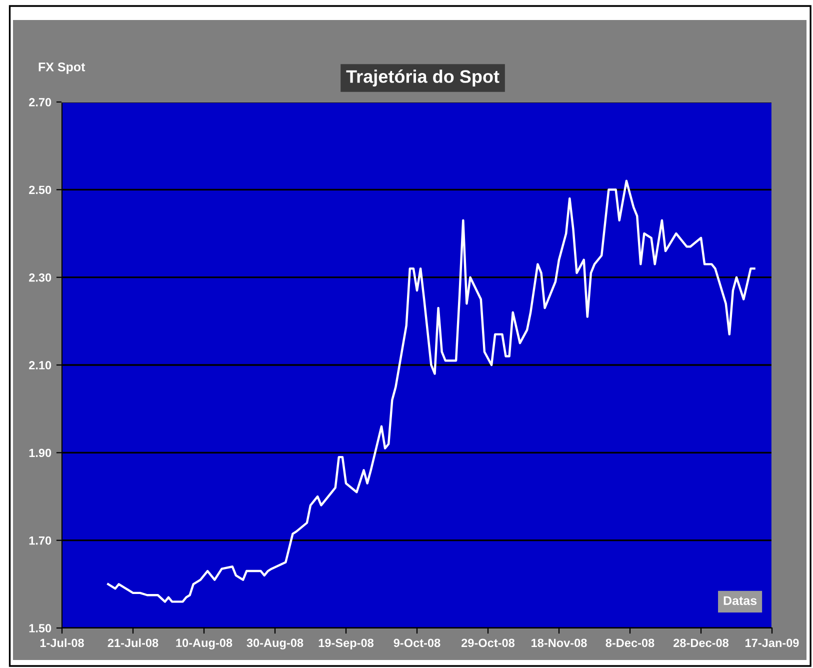 This screenshot has width=813, height=668. What do you see at coordinates (204, 644) in the screenshot?
I see `x-tick-label: 10-Aug-08` at bounding box center [204, 644].